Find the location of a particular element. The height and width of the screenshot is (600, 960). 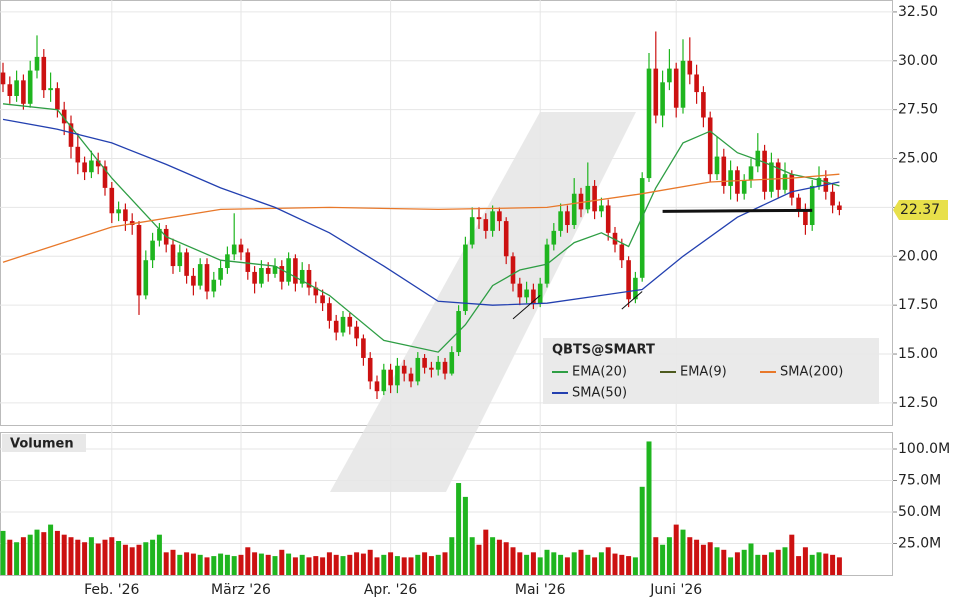

y-tick-label: 15.00 is located at coordinates (918, 354).